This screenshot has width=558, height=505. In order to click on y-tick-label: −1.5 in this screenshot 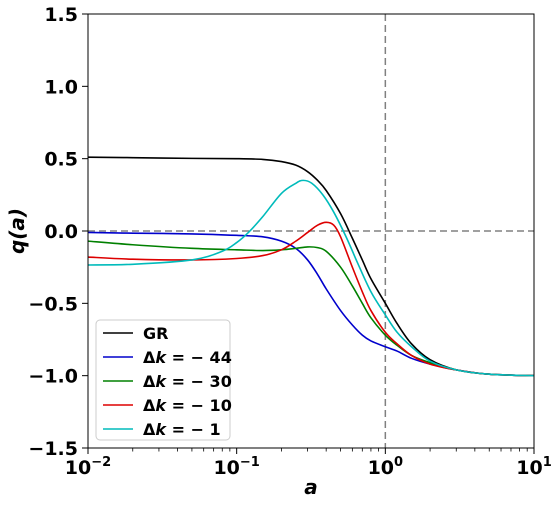, I will do `click(53, 449)`.